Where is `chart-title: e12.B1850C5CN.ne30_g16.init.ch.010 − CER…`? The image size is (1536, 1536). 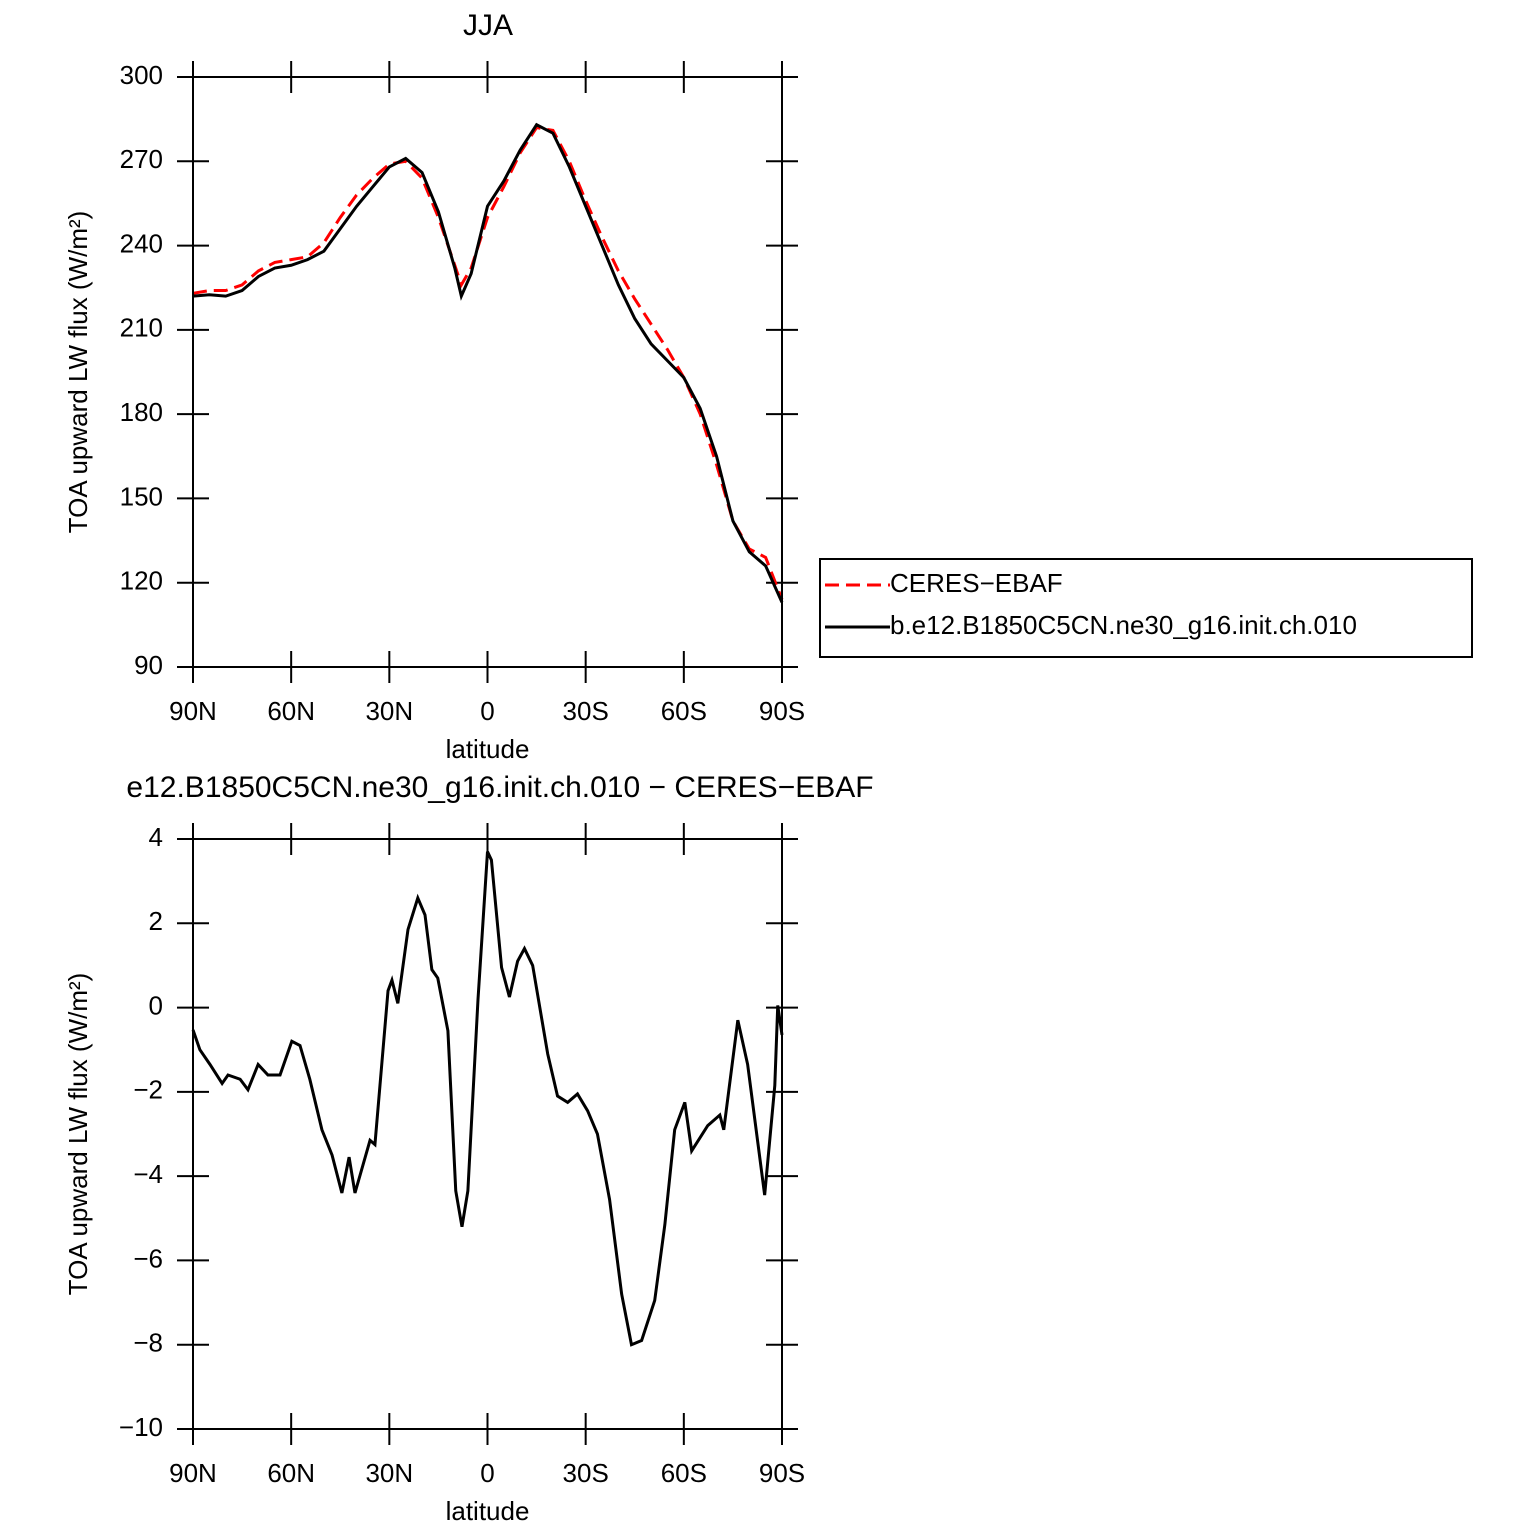
chart-title: e12.B1850C5CN.ne30_g16.init.ch.010 − CER… is located at coordinates (499, 787).